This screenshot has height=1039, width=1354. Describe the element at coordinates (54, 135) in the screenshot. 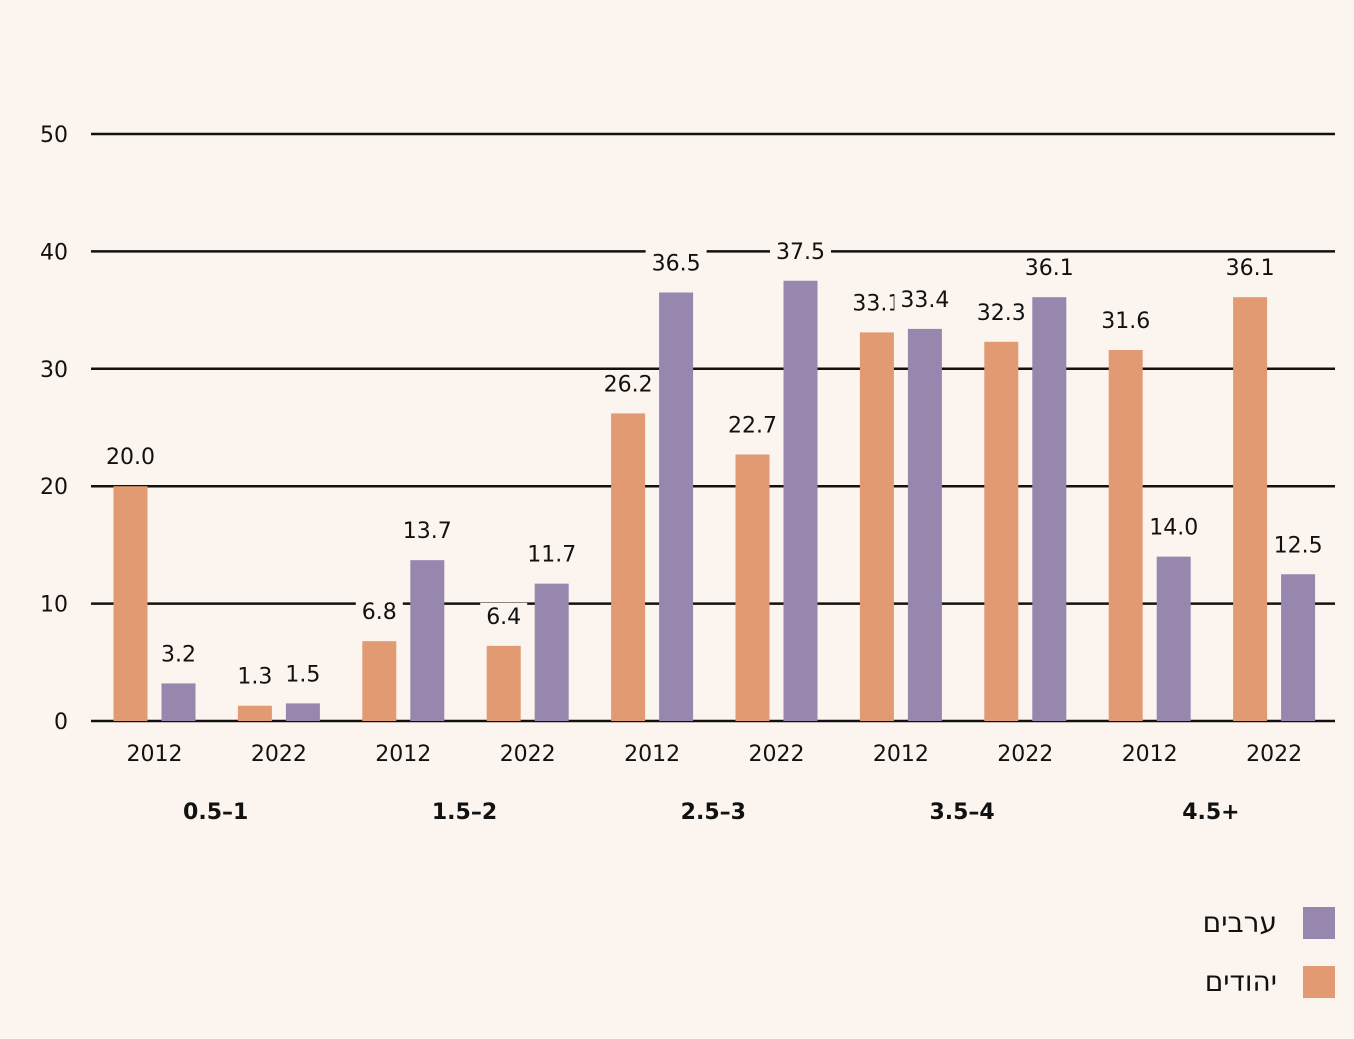

I see `y-tick-label: 50` at that location.